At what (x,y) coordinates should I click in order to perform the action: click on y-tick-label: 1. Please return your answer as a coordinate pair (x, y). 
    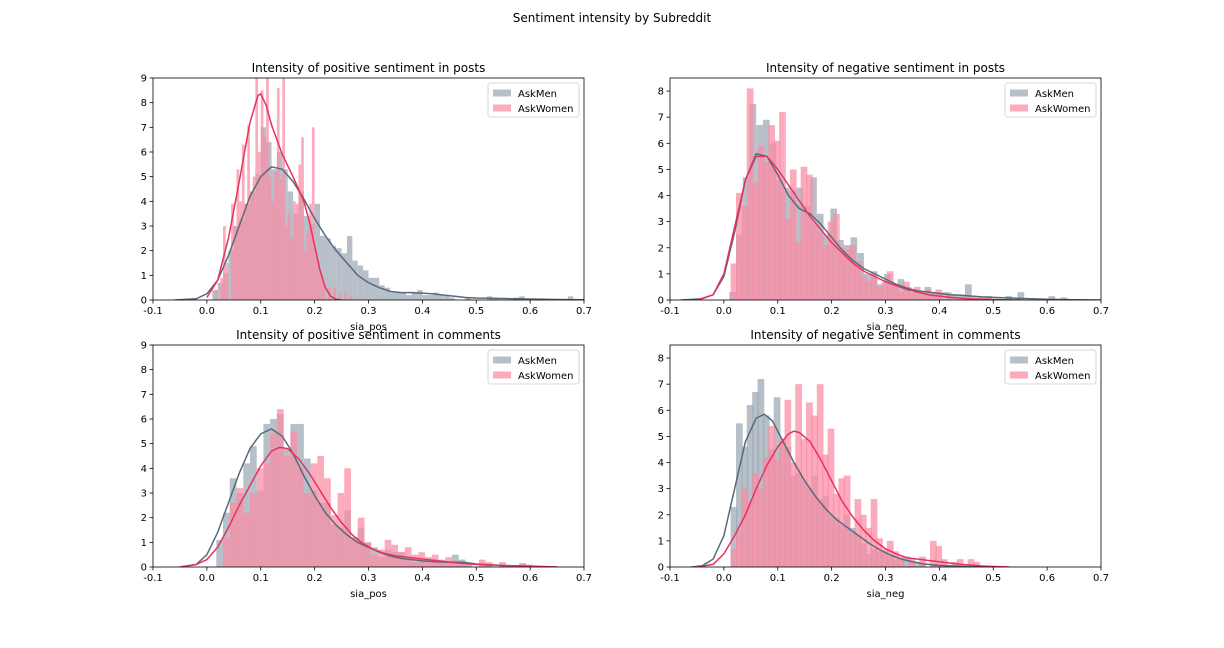
    Looking at the image, I should click on (661, 541).